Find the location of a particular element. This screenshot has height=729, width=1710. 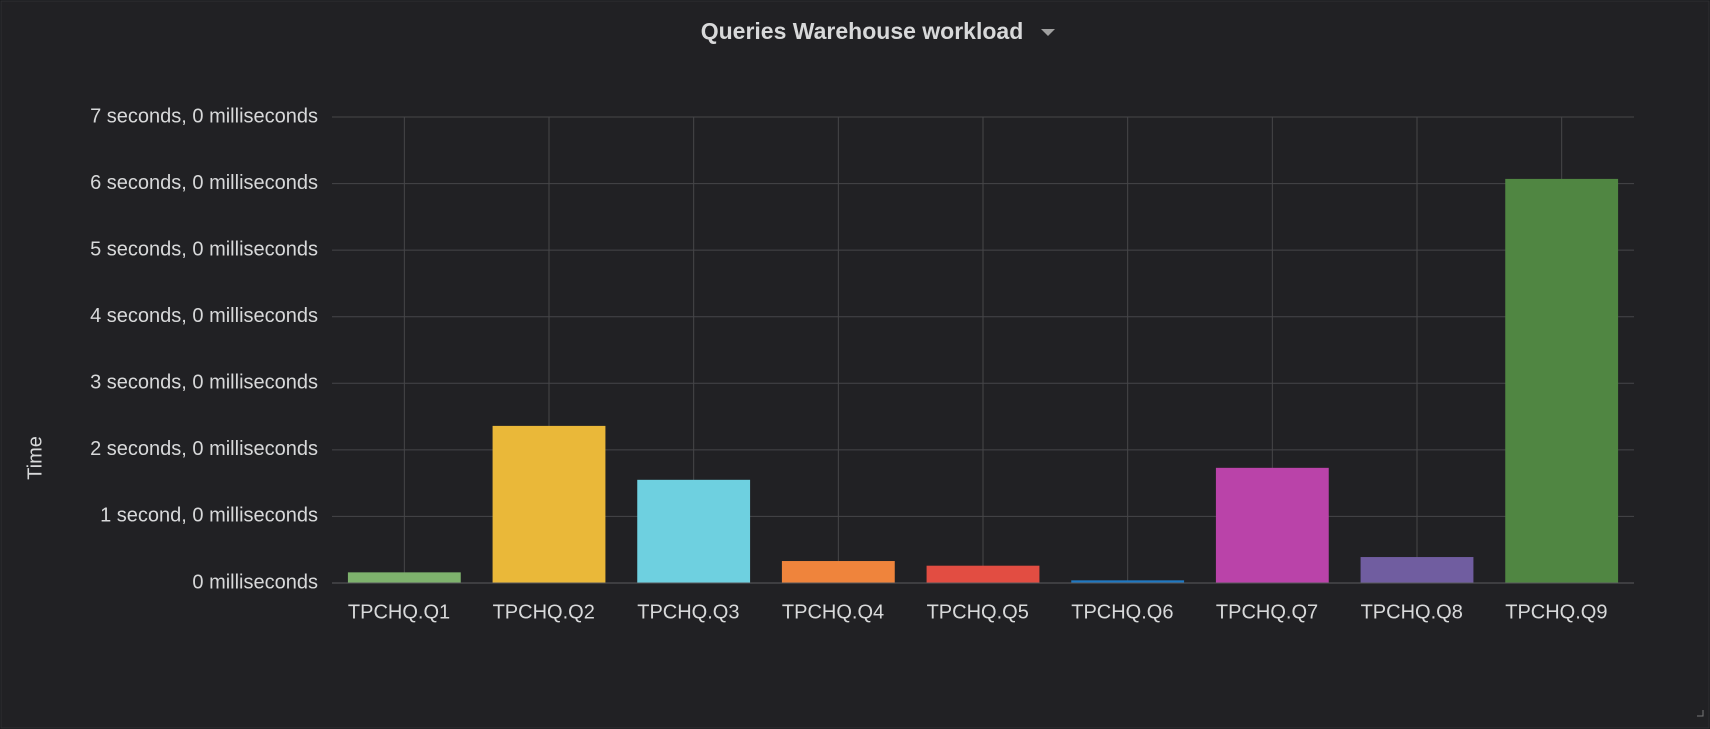

y-tick-label: 3 seconds, 0 milliseconds is located at coordinates (204, 383).